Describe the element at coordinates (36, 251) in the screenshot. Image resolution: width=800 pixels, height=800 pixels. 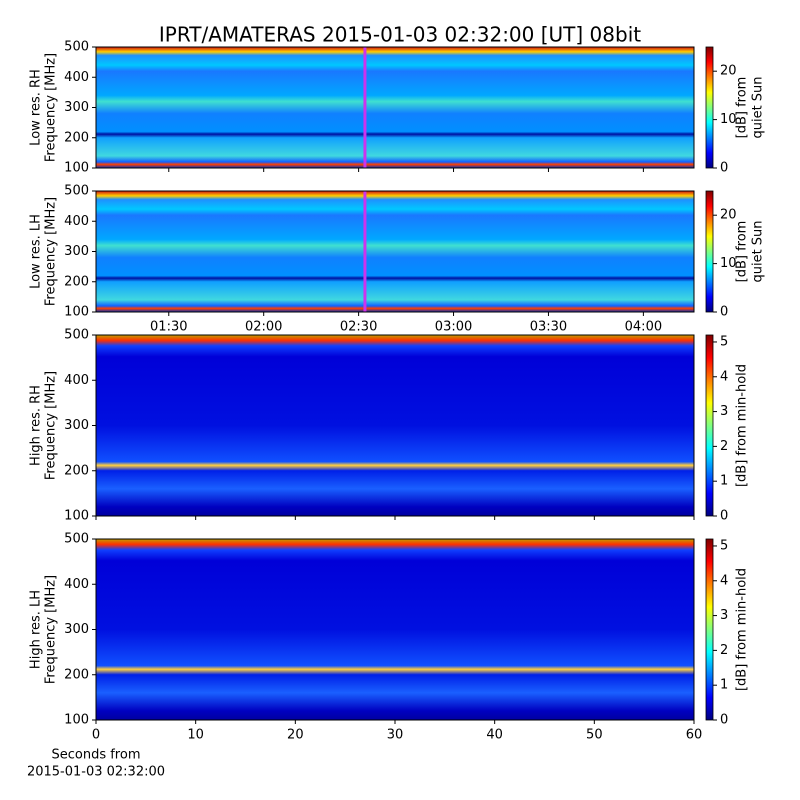
I see `y-axis-label: Low res. LH` at that location.